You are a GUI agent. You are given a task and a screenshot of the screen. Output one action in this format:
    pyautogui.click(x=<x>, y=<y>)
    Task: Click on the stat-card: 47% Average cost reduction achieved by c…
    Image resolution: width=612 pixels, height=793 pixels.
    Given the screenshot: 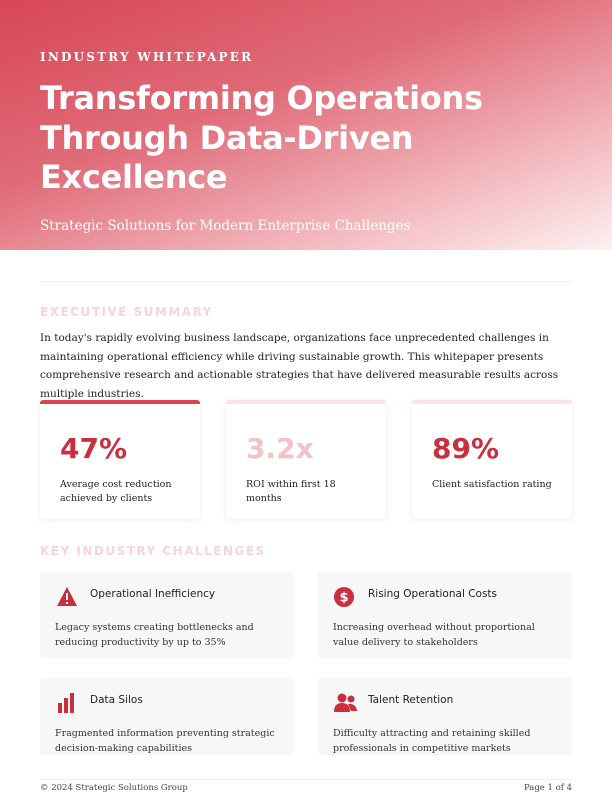 What is the action you would take?
    pyautogui.click(x=120, y=459)
    